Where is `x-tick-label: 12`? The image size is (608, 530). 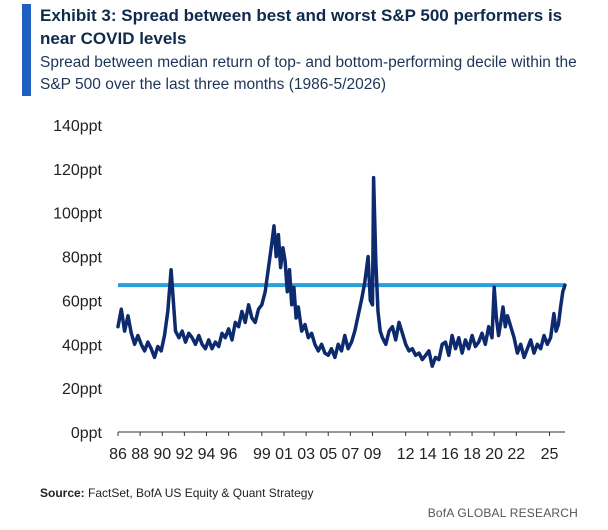
x-tick-label: 12 is located at coordinates (406, 454).